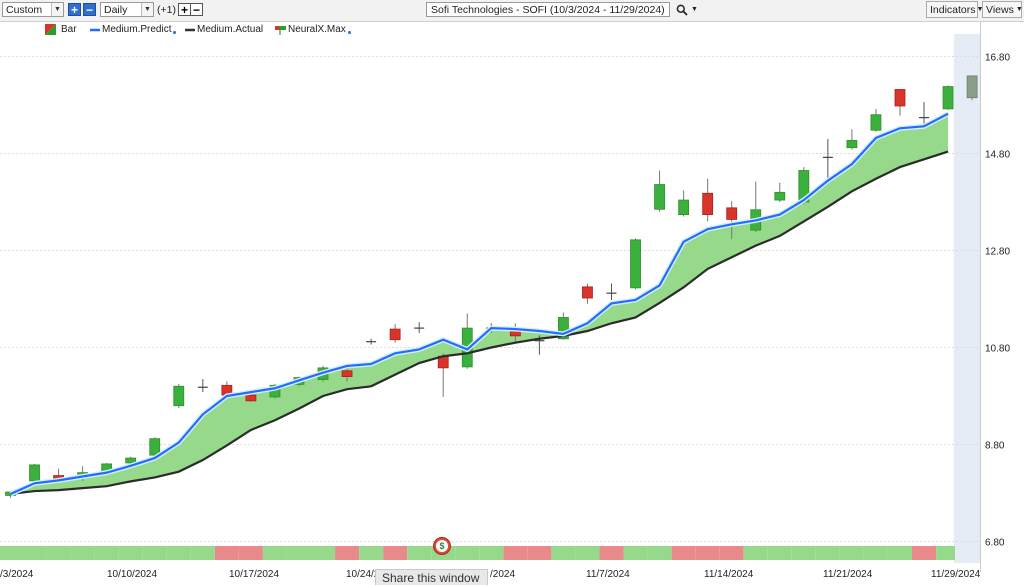  I want to click on dollar-badge-icon: $, so click(442, 546).